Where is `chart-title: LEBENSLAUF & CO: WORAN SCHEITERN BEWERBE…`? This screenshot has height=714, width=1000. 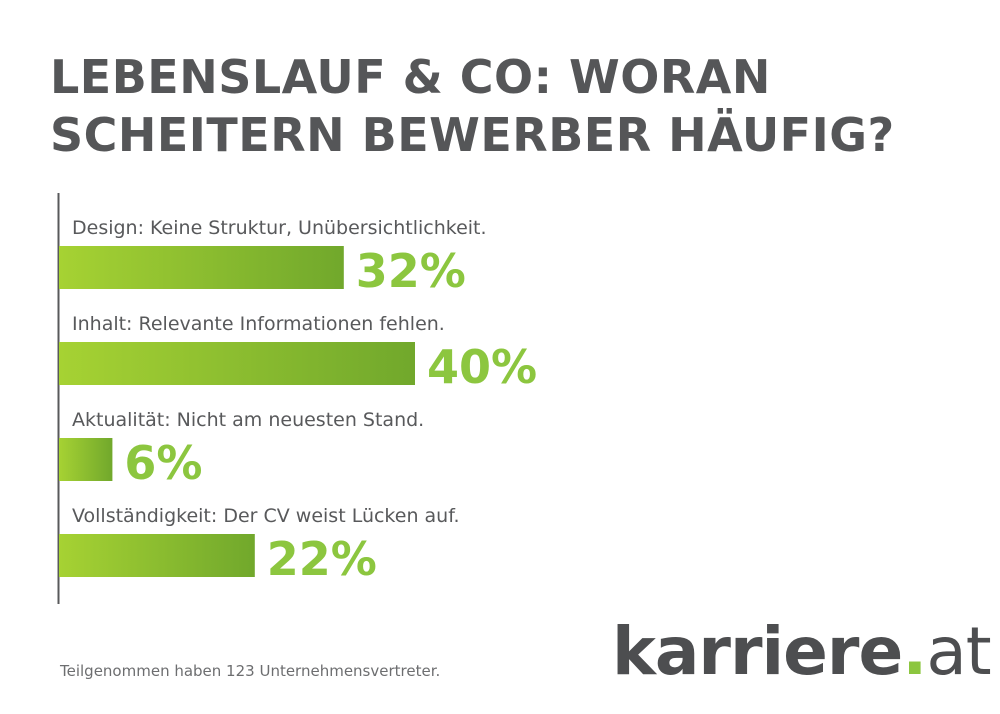 chart-title: LEBENSLAUF & CO: WORAN SCHEITERN BEWERBE… is located at coordinates (472, 106).